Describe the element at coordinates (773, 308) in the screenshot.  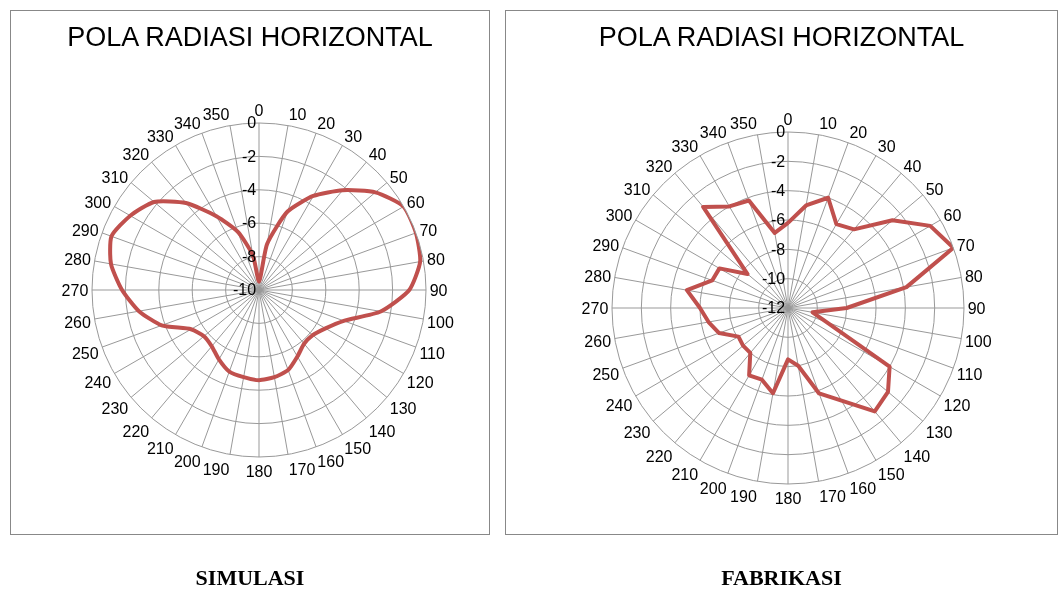
I see `y-tick-label: -12` at that location.